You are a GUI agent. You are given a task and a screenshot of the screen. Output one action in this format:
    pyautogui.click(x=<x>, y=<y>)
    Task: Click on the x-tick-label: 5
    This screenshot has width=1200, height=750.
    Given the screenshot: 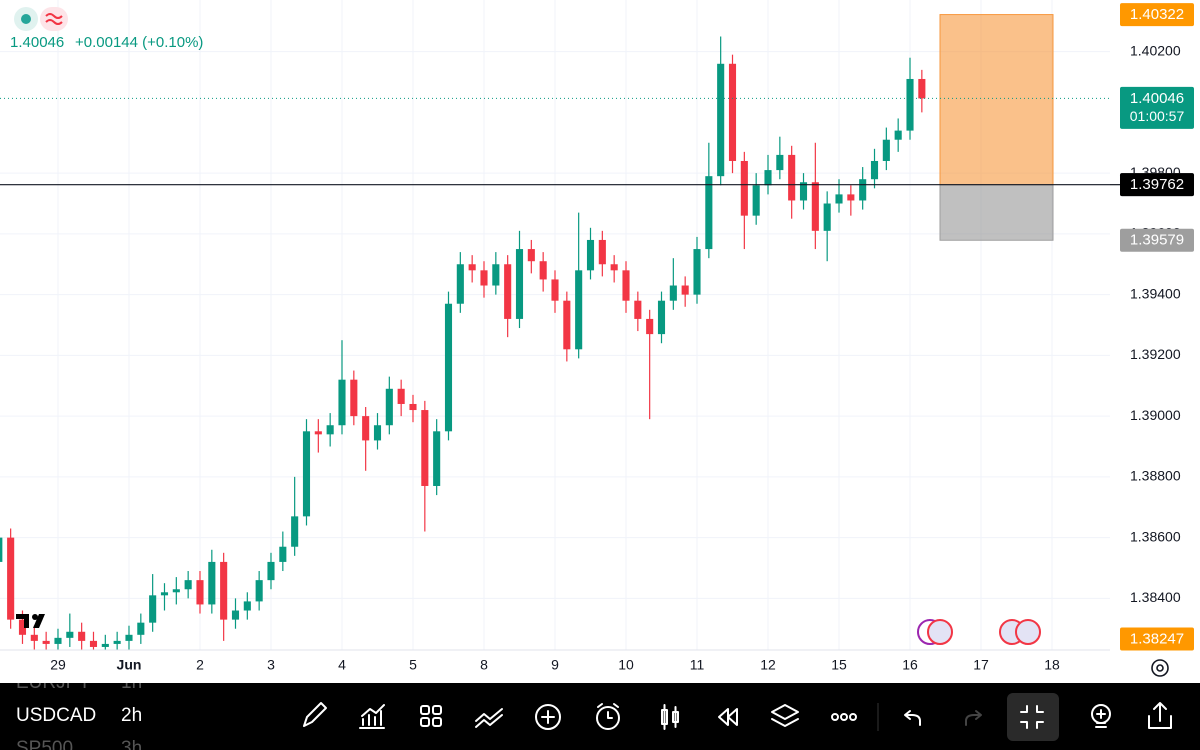 What is the action you would take?
    pyautogui.click(x=413, y=665)
    